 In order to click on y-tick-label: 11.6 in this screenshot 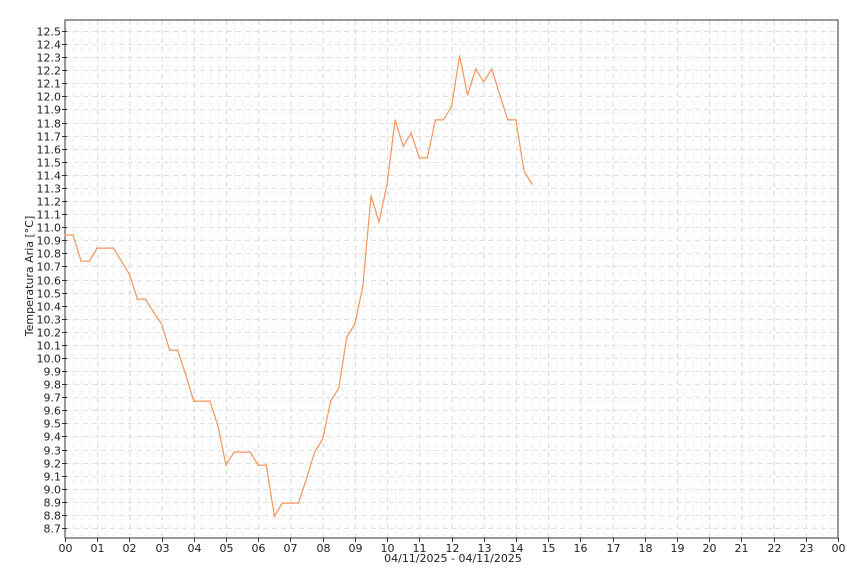, I will do `click(49, 150)`.